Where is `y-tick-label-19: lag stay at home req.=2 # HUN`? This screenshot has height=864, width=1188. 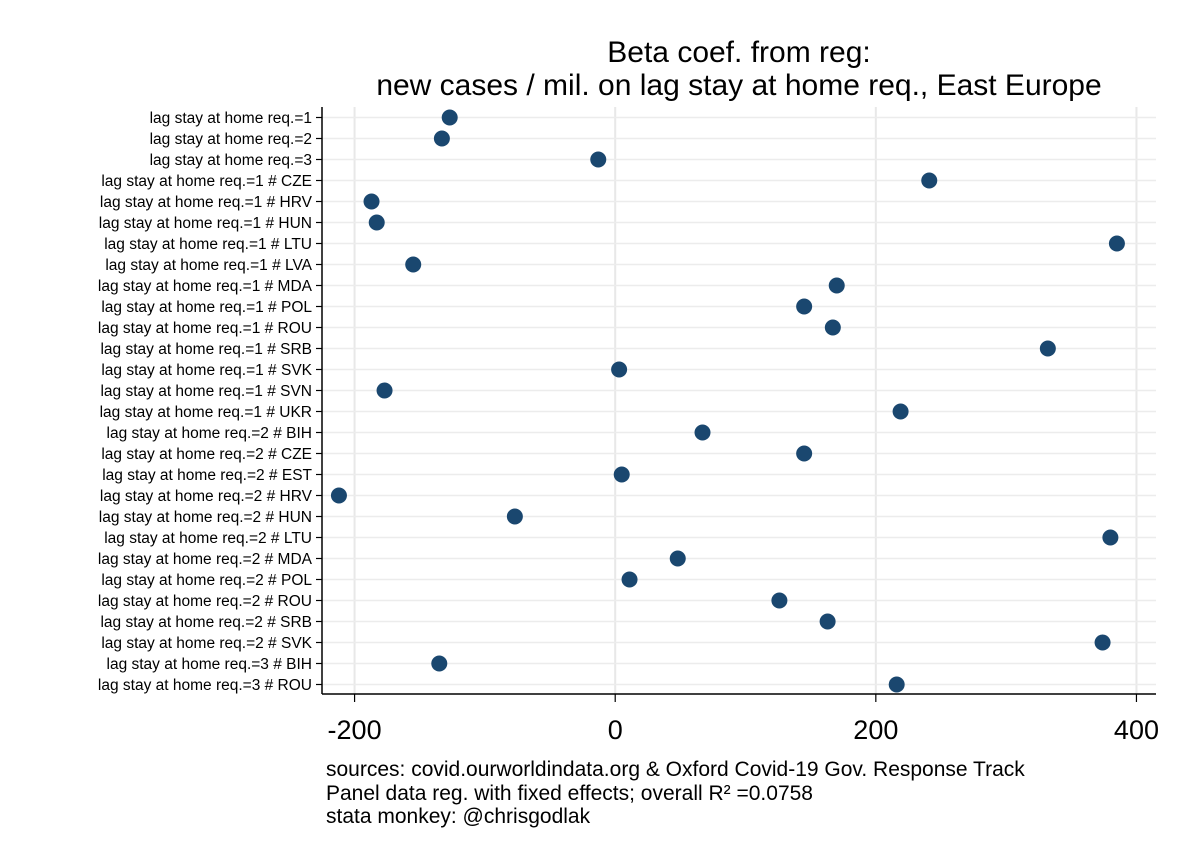
y-tick-label-19: lag stay at home req.=2 # HUN is located at coordinates (205, 517).